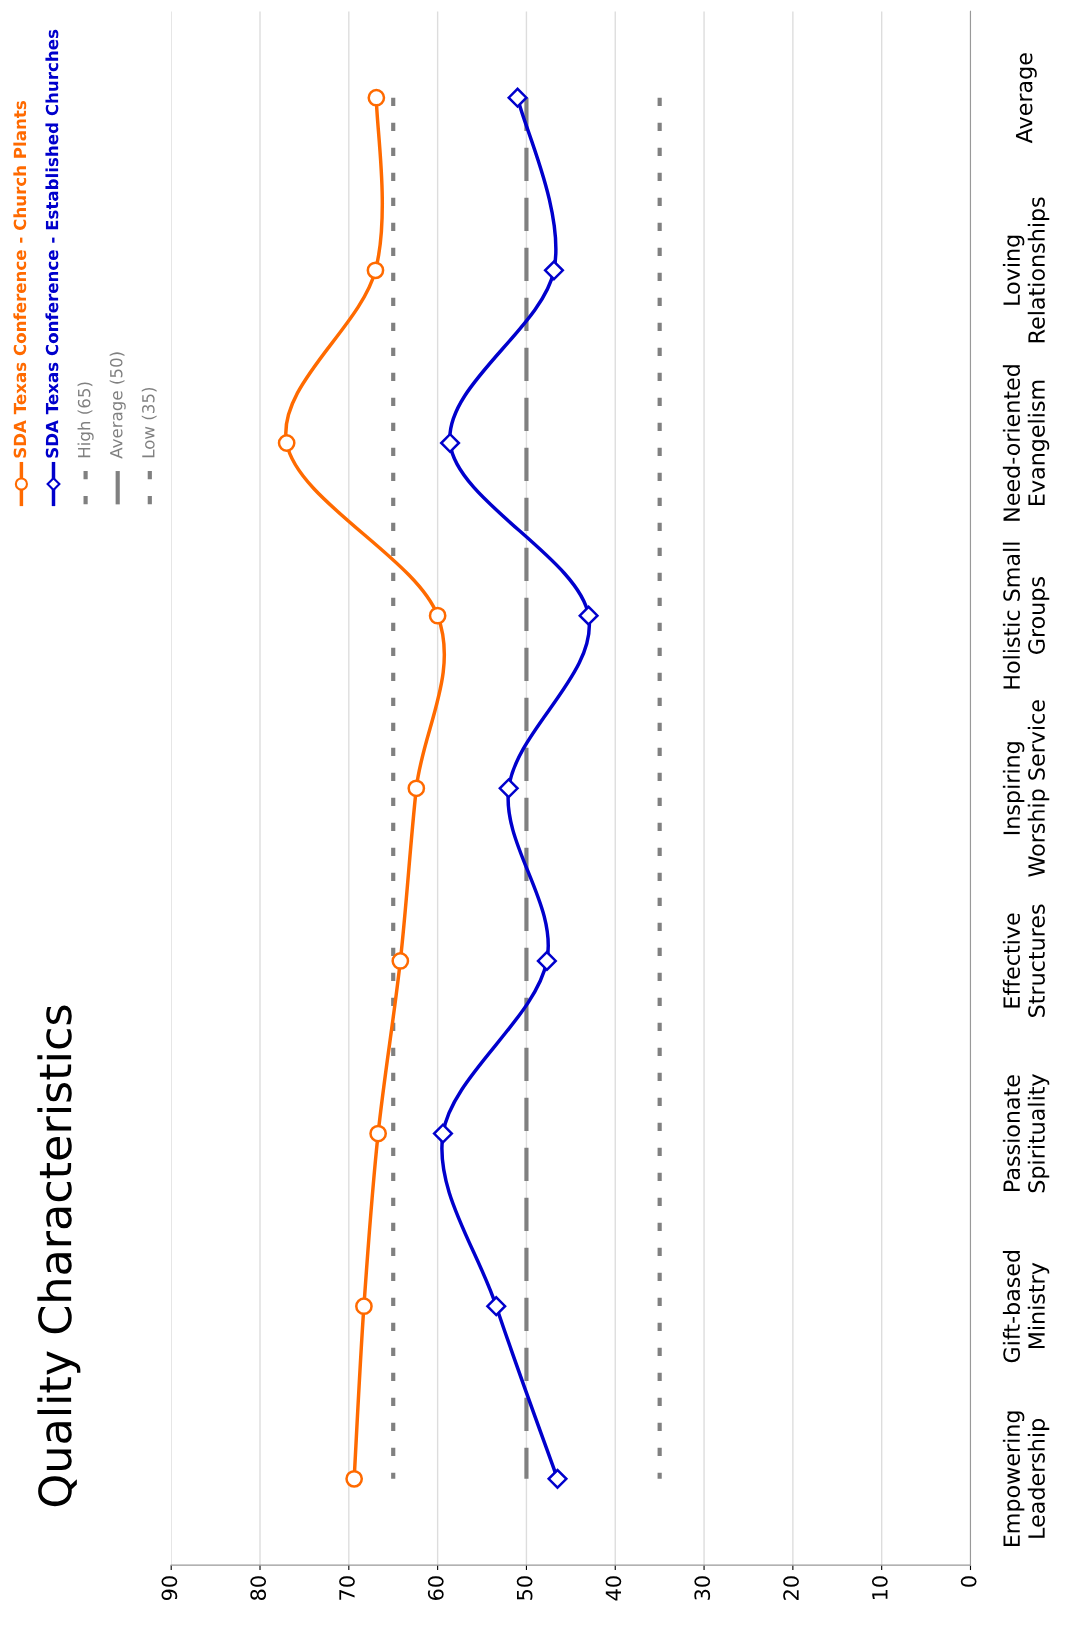 The width and height of the screenshot is (1070, 1627). I want to click on y-tick-label: Gift-based Ministry, so click(1026, 1306).